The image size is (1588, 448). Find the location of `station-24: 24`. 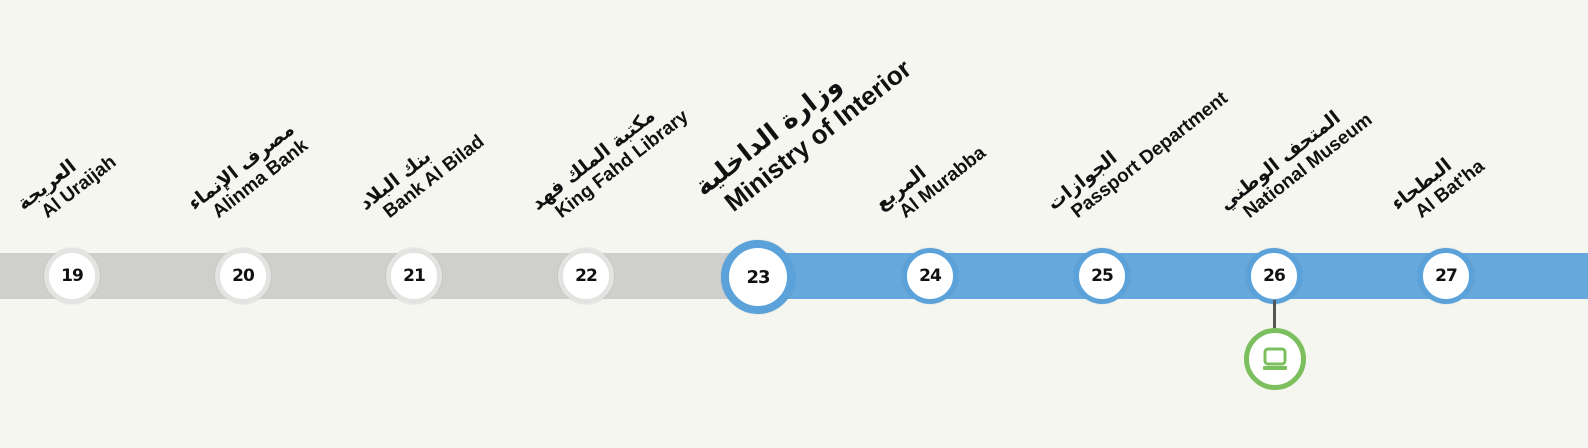

station-24: 24 is located at coordinates (930, 276).